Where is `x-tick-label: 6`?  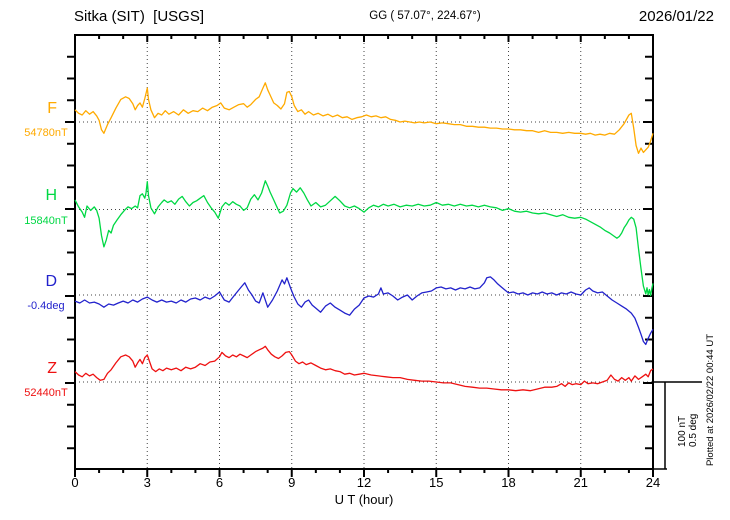 x-tick-label: 6 is located at coordinates (219, 482).